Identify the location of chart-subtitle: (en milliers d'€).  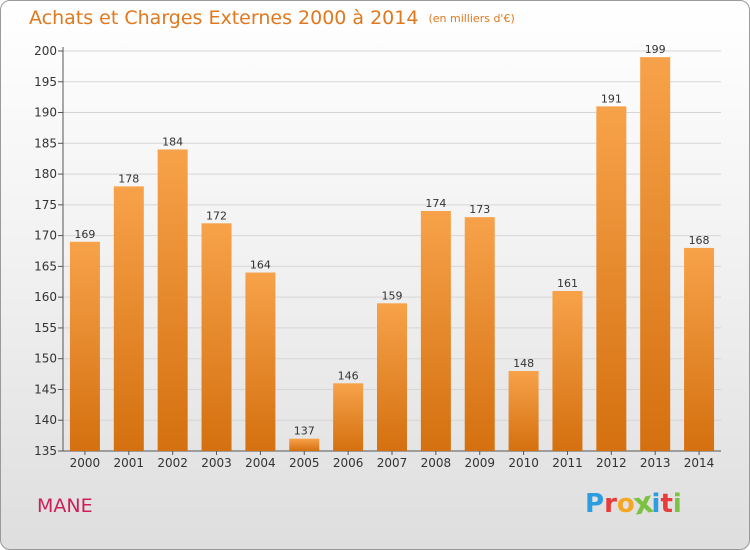
(471, 18).